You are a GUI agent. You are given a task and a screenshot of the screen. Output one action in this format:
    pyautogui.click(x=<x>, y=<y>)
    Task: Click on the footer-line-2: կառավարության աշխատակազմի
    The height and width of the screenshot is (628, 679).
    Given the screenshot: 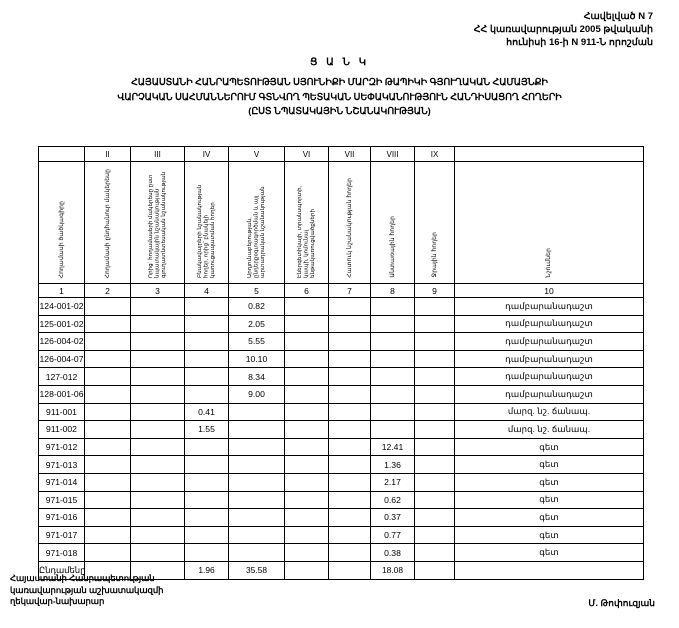 What is the action you would take?
    pyautogui.click(x=87, y=589)
    